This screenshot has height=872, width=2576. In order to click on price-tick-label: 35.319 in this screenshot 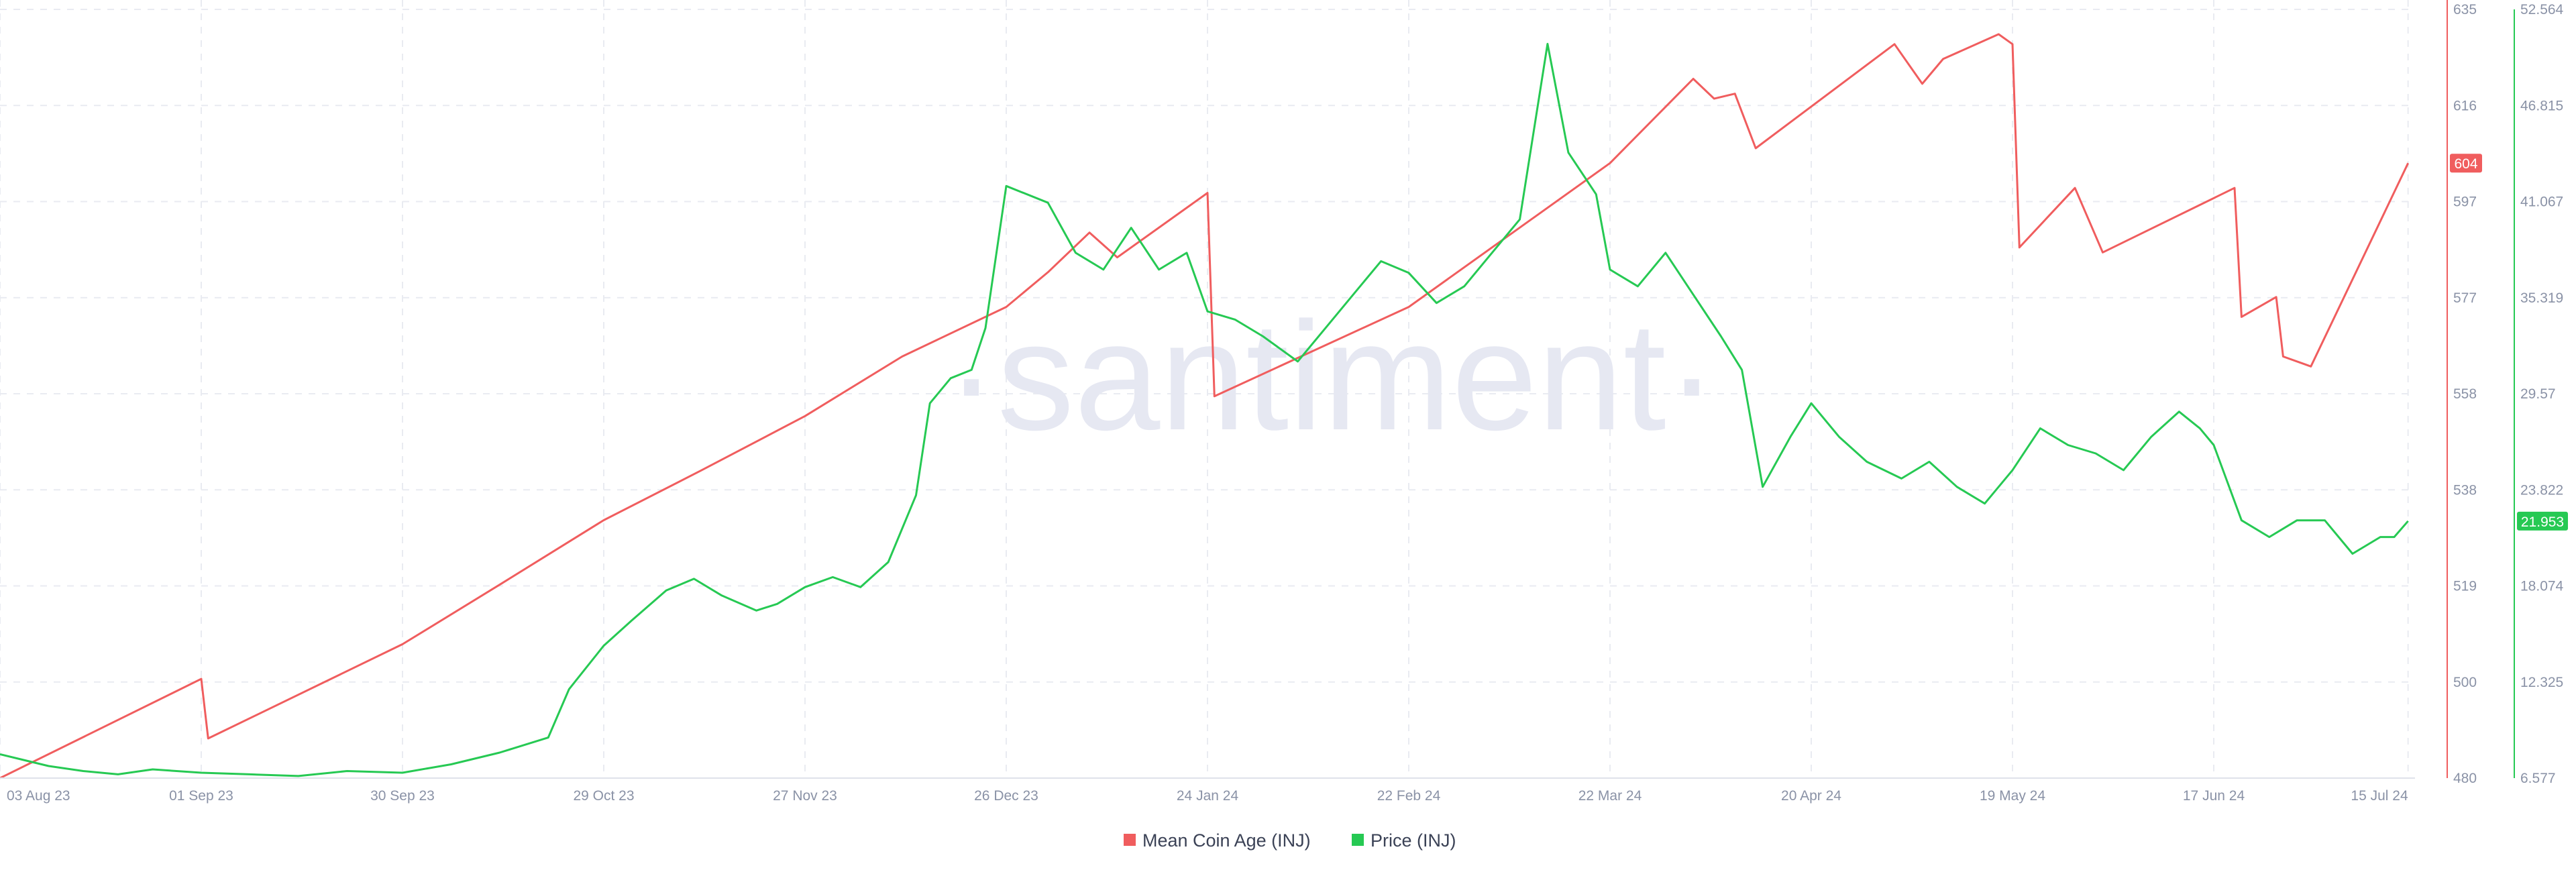, I will do `click(2541, 298)`.